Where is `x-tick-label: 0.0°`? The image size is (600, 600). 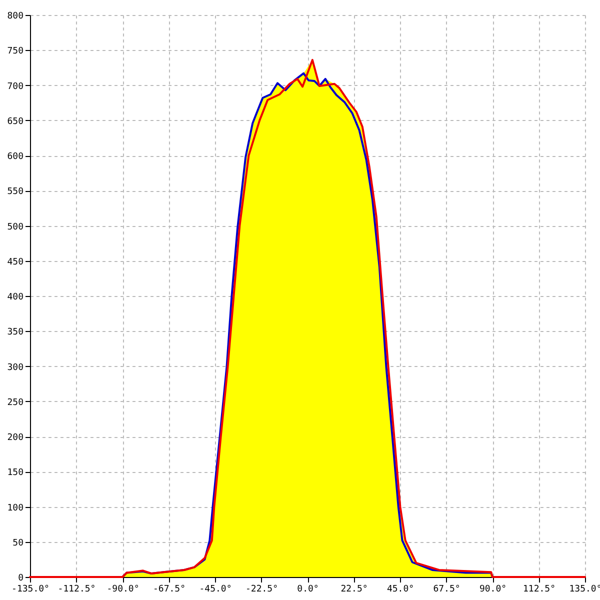
x-tick-label: 0.0° is located at coordinates (308, 589).